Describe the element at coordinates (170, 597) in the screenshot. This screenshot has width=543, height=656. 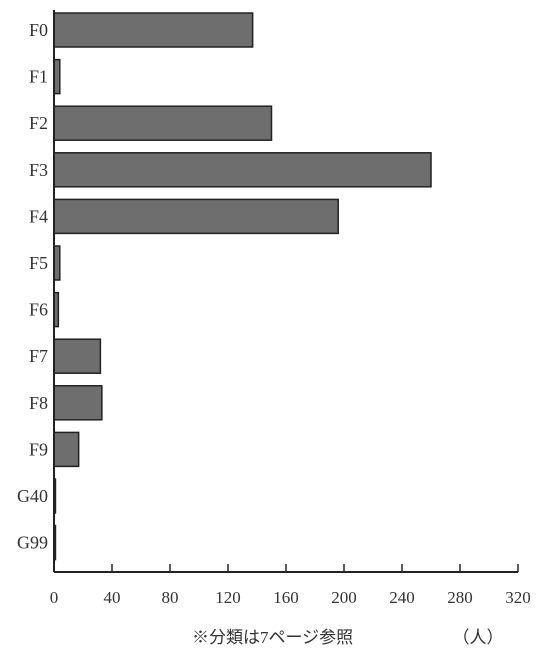
I see `x-tick-label-80: 80` at that location.